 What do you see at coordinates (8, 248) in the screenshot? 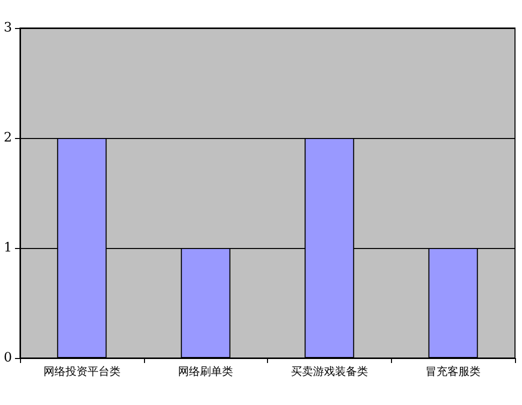
I see `y-tick-label: 1` at bounding box center [8, 248].